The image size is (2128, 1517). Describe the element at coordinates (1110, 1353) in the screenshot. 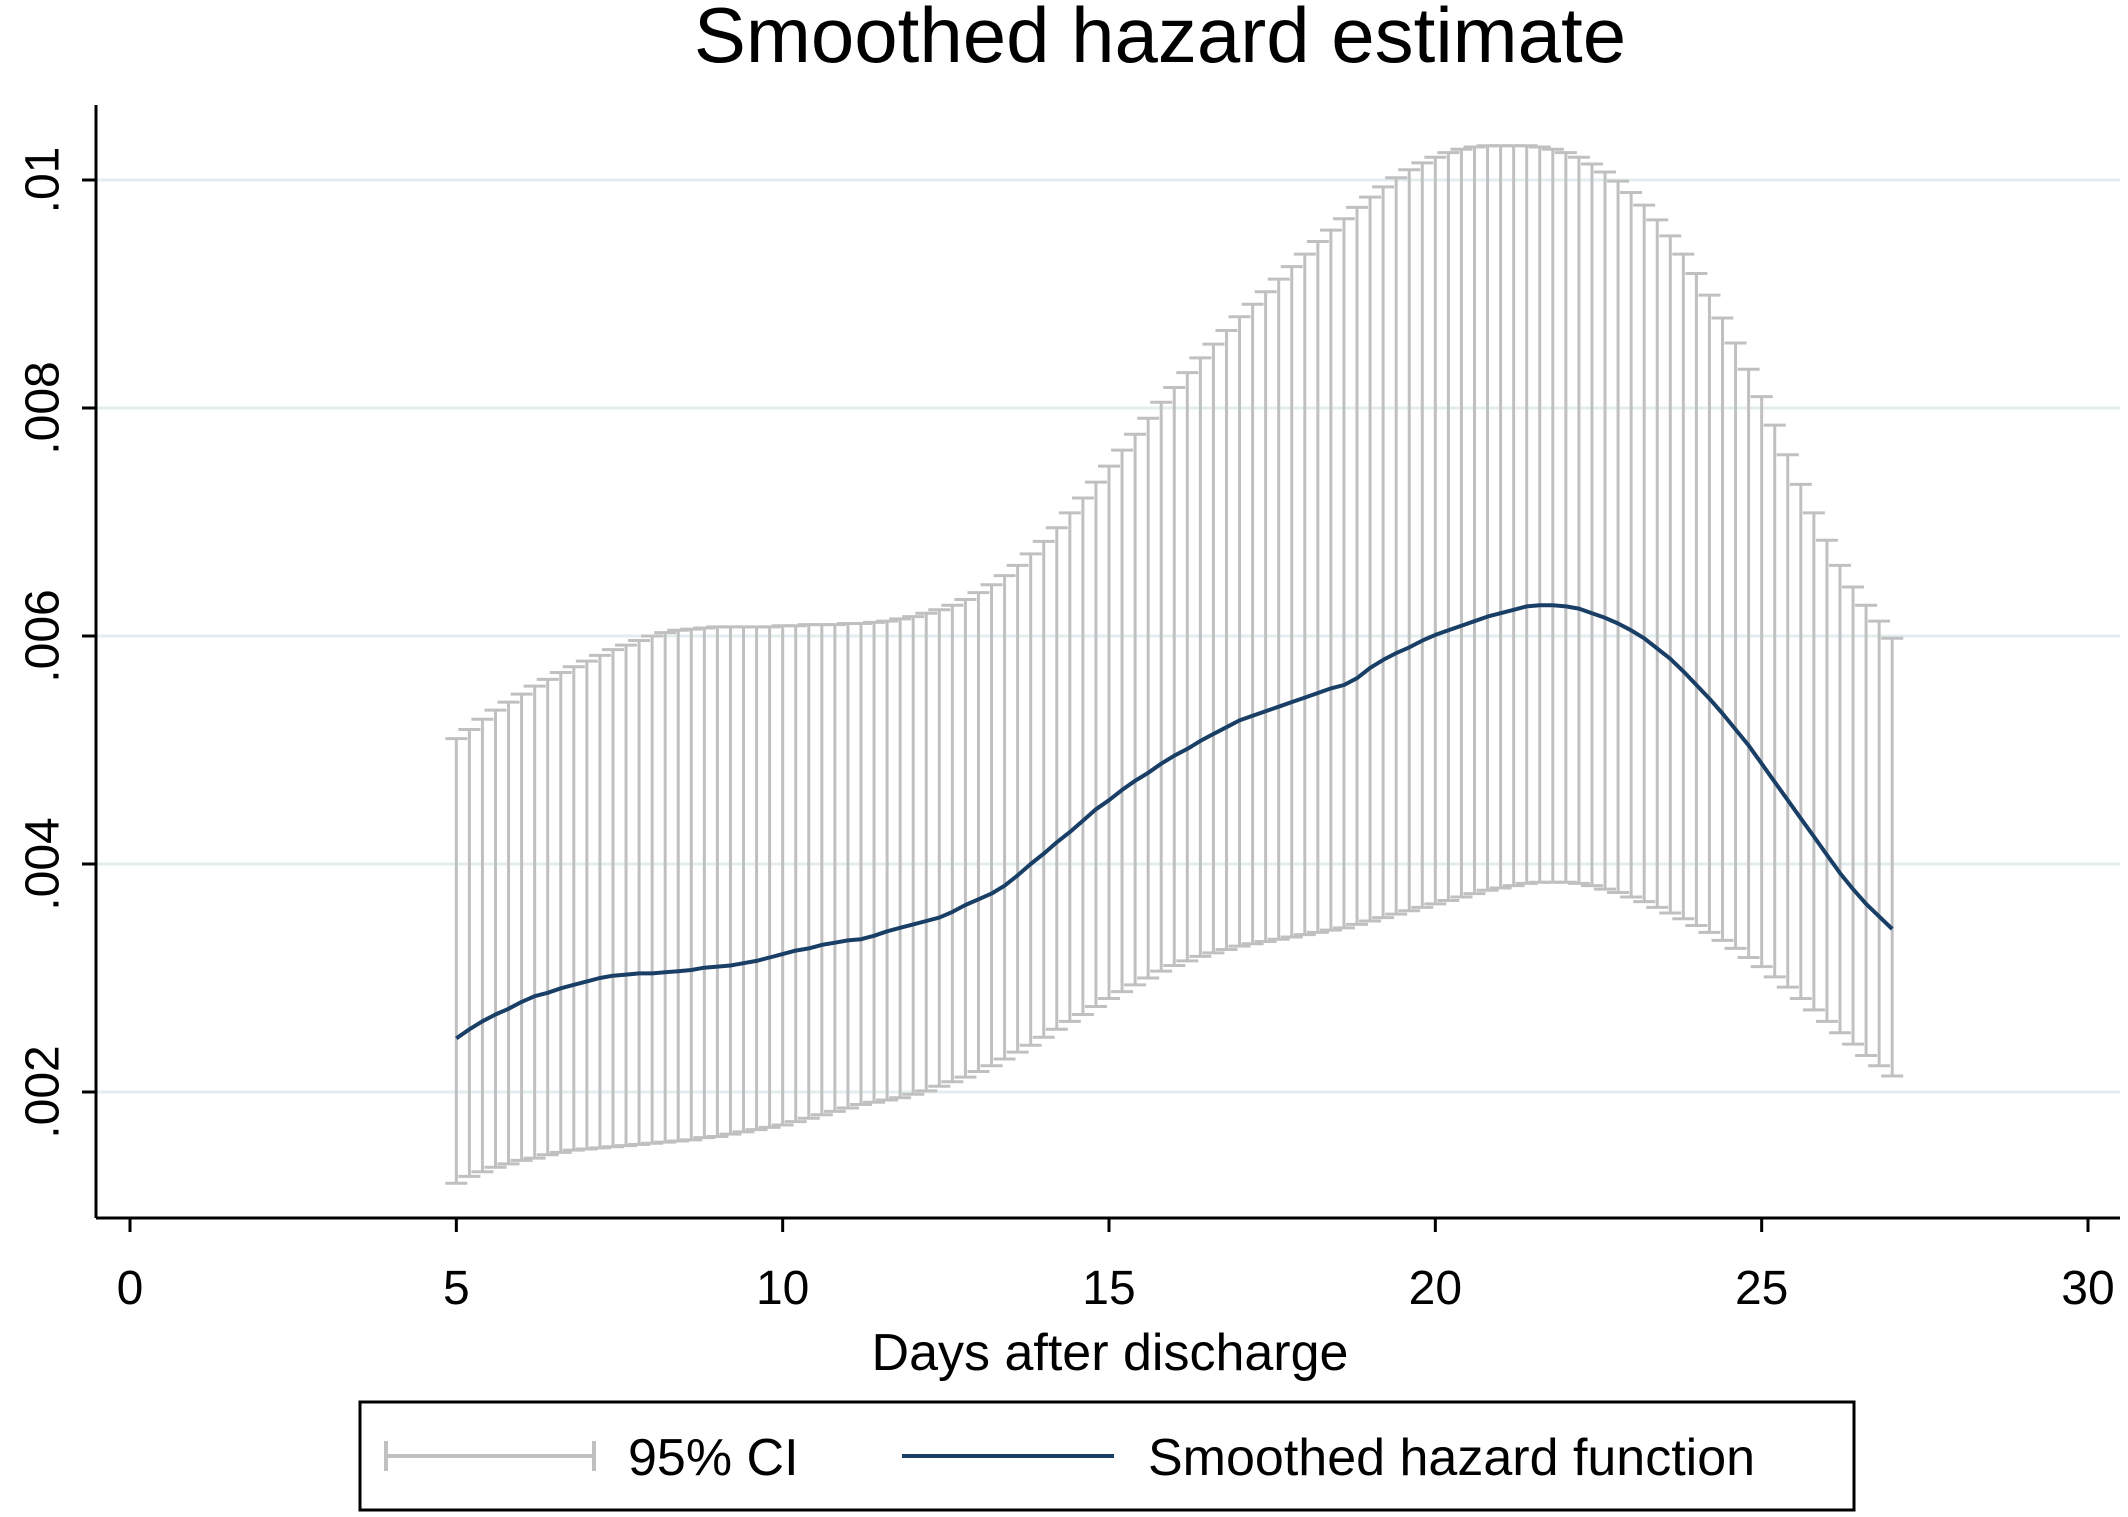

I see `x-axis-label: Days after discharge` at that location.